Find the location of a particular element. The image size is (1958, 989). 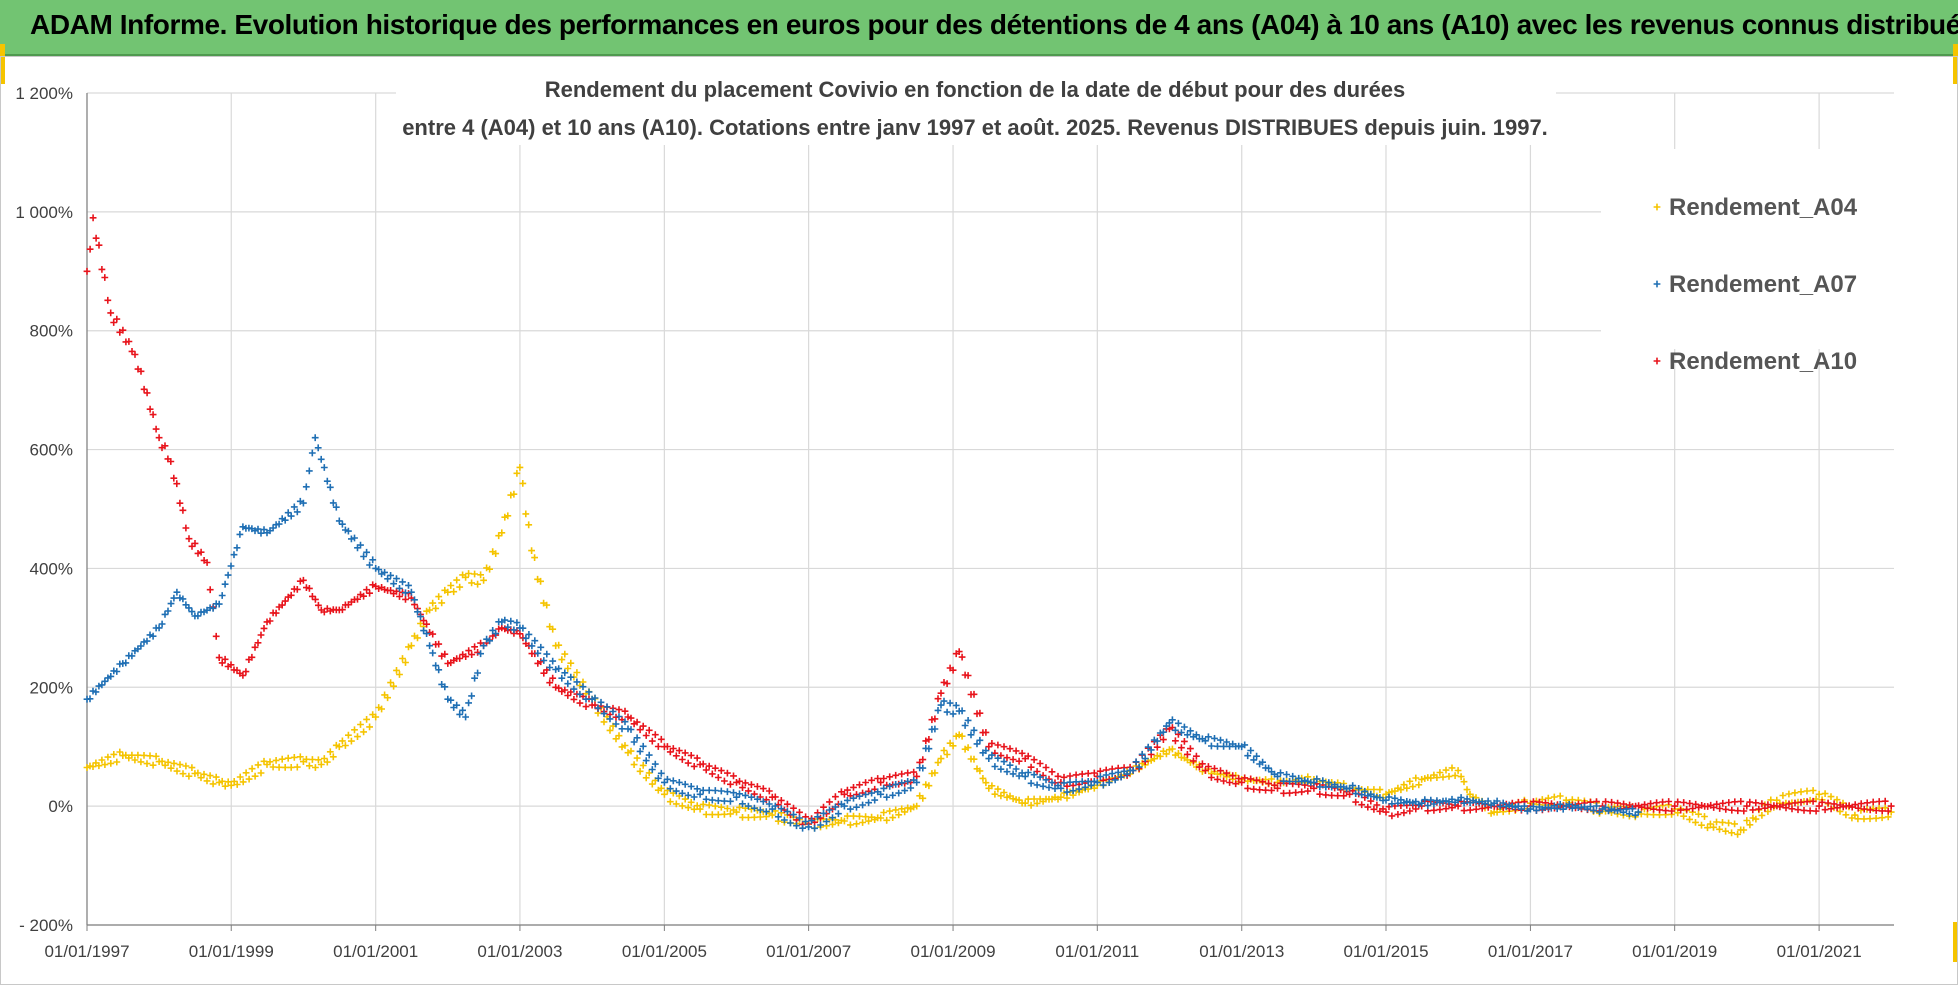

x-tick-label: 01/01/2001 is located at coordinates (375, 951).